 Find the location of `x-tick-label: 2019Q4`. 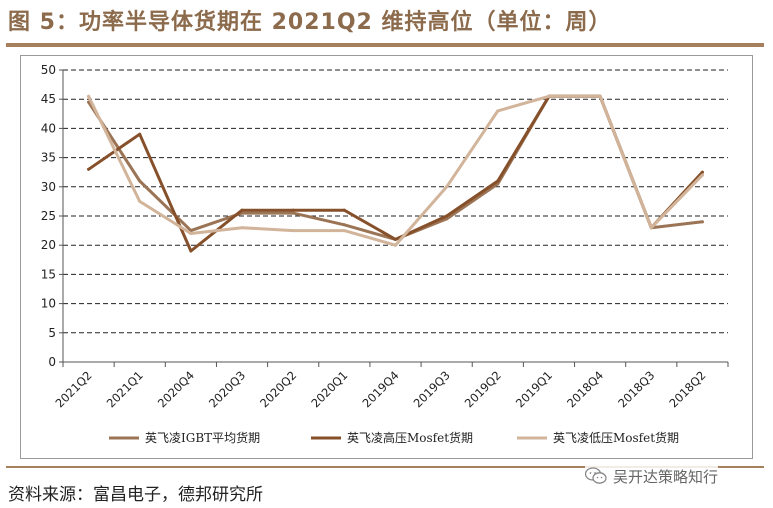

x-tick-label: 2019Q4 is located at coordinates (380, 389).